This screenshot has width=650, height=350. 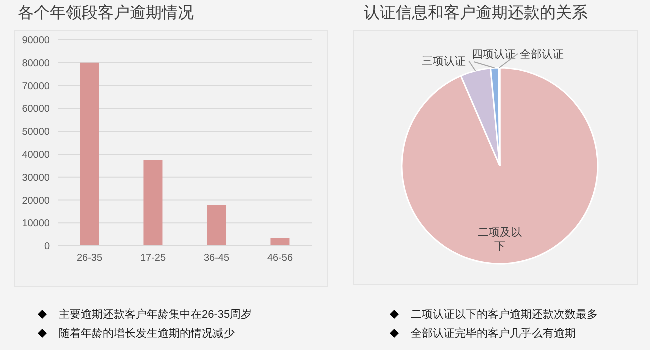 I want to click on y-tick-label: 50000, so click(x=36, y=132).